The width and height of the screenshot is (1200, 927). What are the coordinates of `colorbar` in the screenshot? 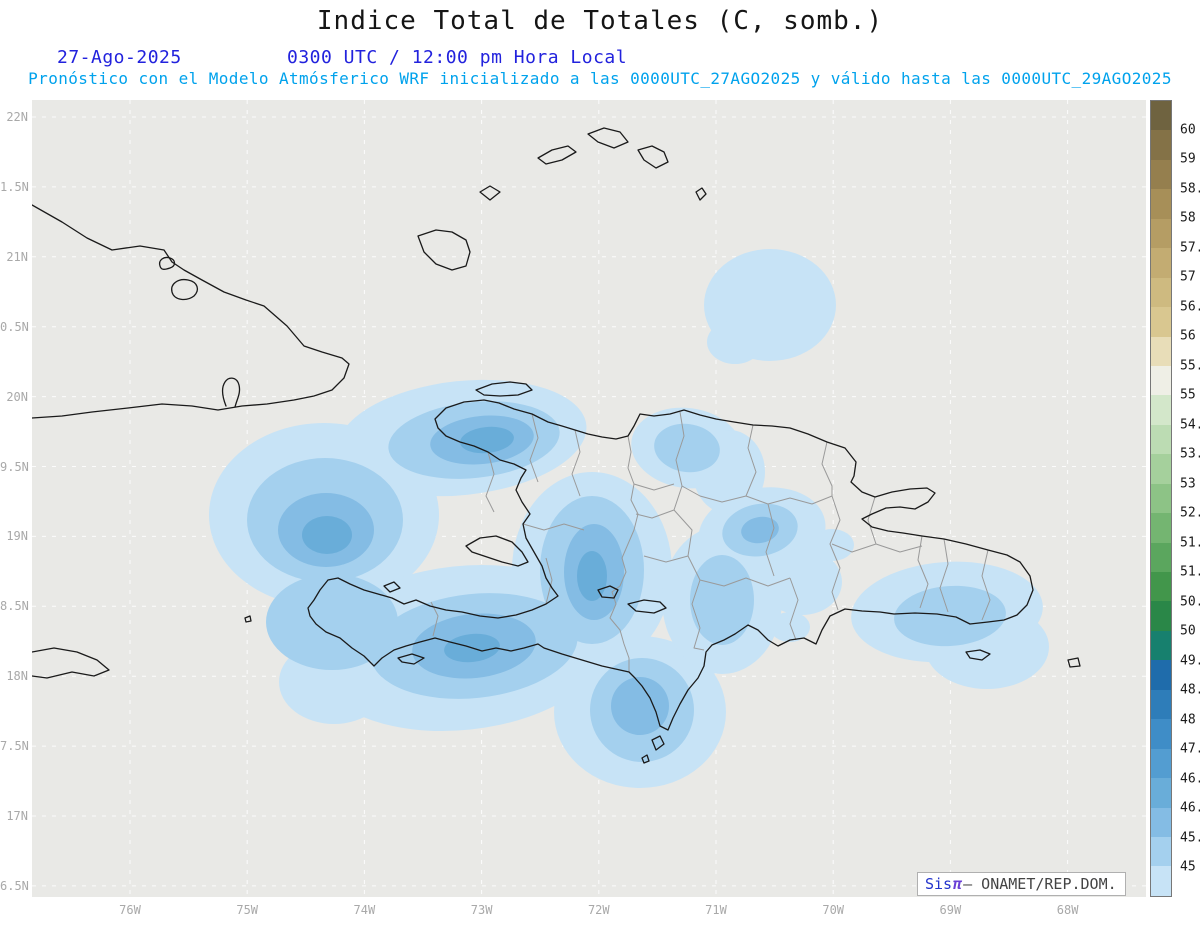 It's located at (1161, 498).